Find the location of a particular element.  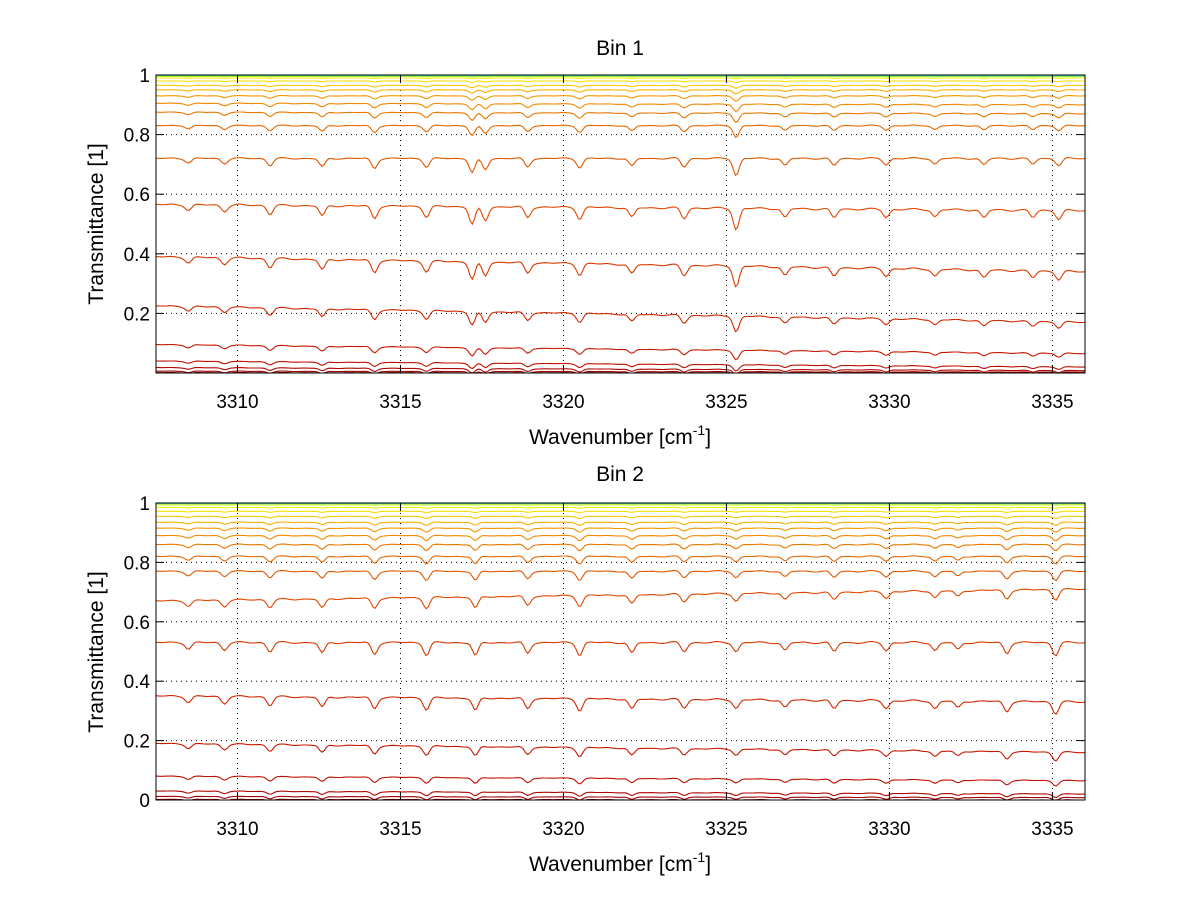

panel-1-x-axis-label-main: Wavenumber [cm is located at coordinates (611, 437).